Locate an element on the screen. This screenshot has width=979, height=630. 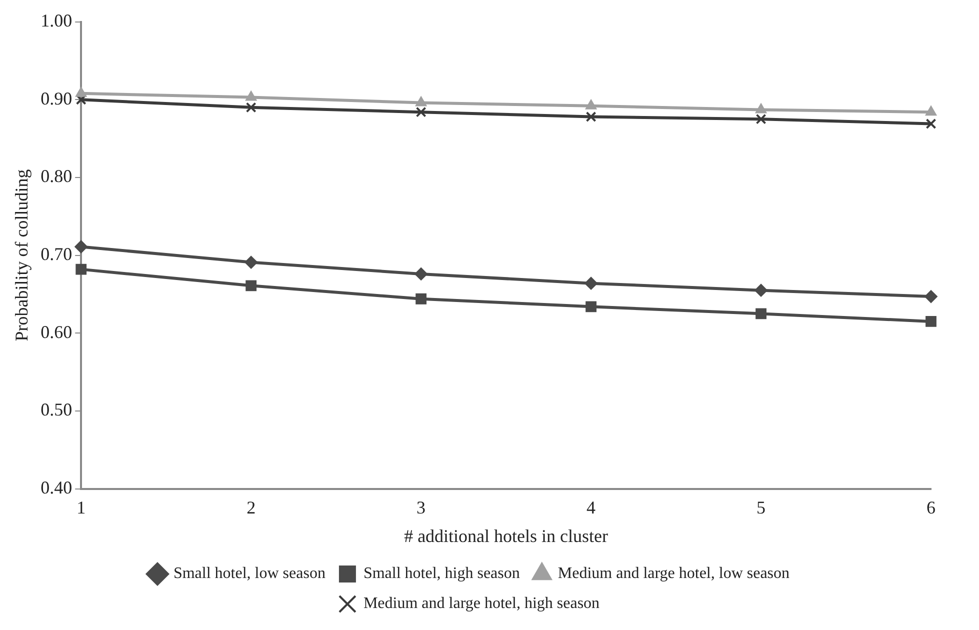
x-axis-title: # additional hotels in cluster is located at coordinates (506, 536).